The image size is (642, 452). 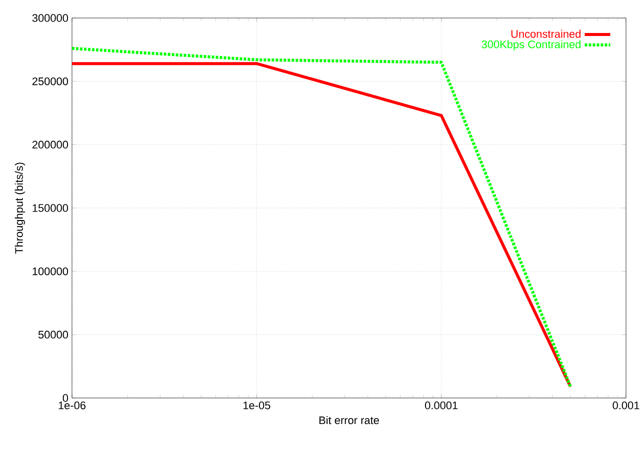 I want to click on y-tick-label: 0, so click(x=65, y=398).